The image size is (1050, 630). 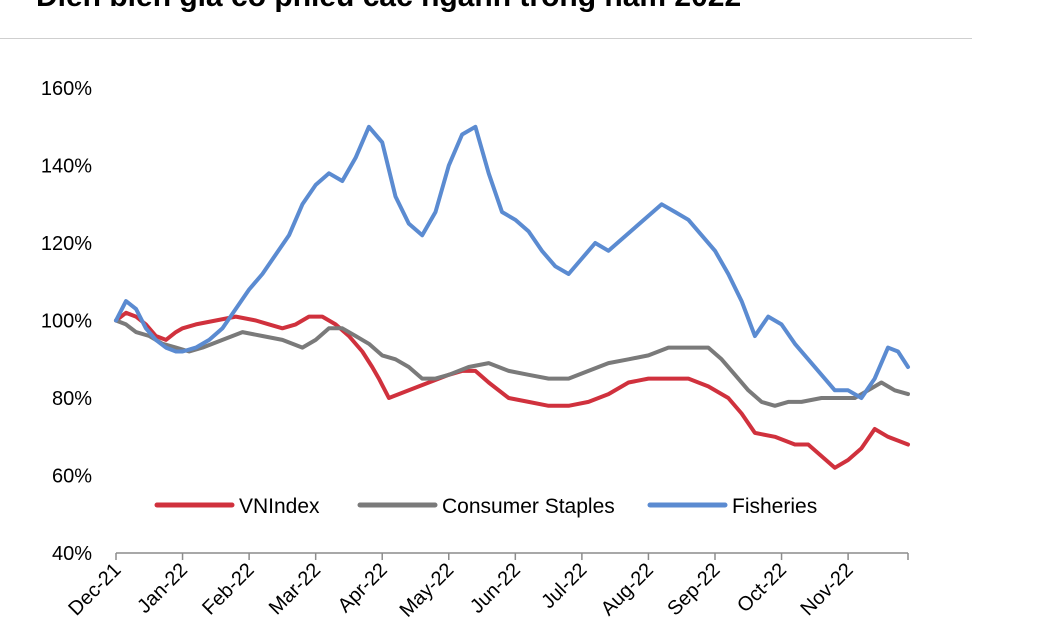 What do you see at coordinates (826, 589) in the screenshot?
I see `x-tick-label: Nov-22` at bounding box center [826, 589].